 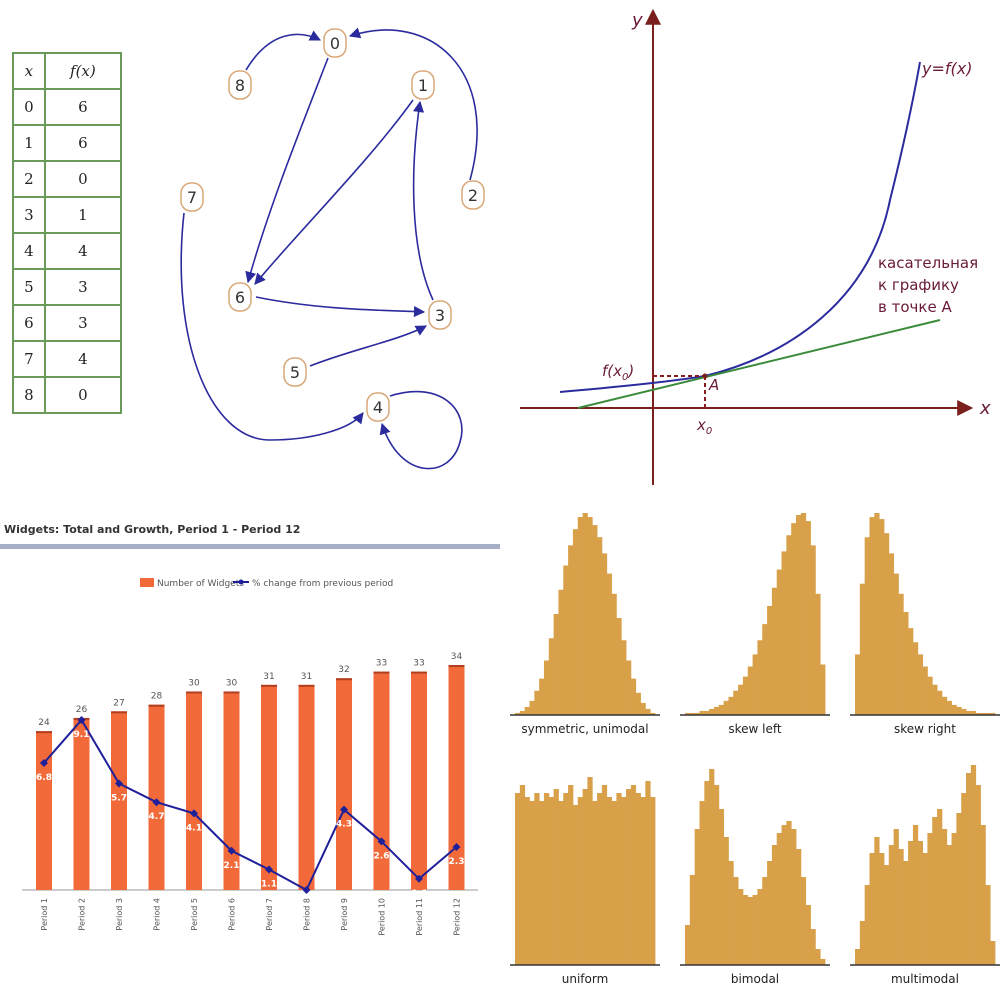 What do you see at coordinates (985, 408) in the screenshot?
I see `x-axis-label: x` at bounding box center [985, 408].